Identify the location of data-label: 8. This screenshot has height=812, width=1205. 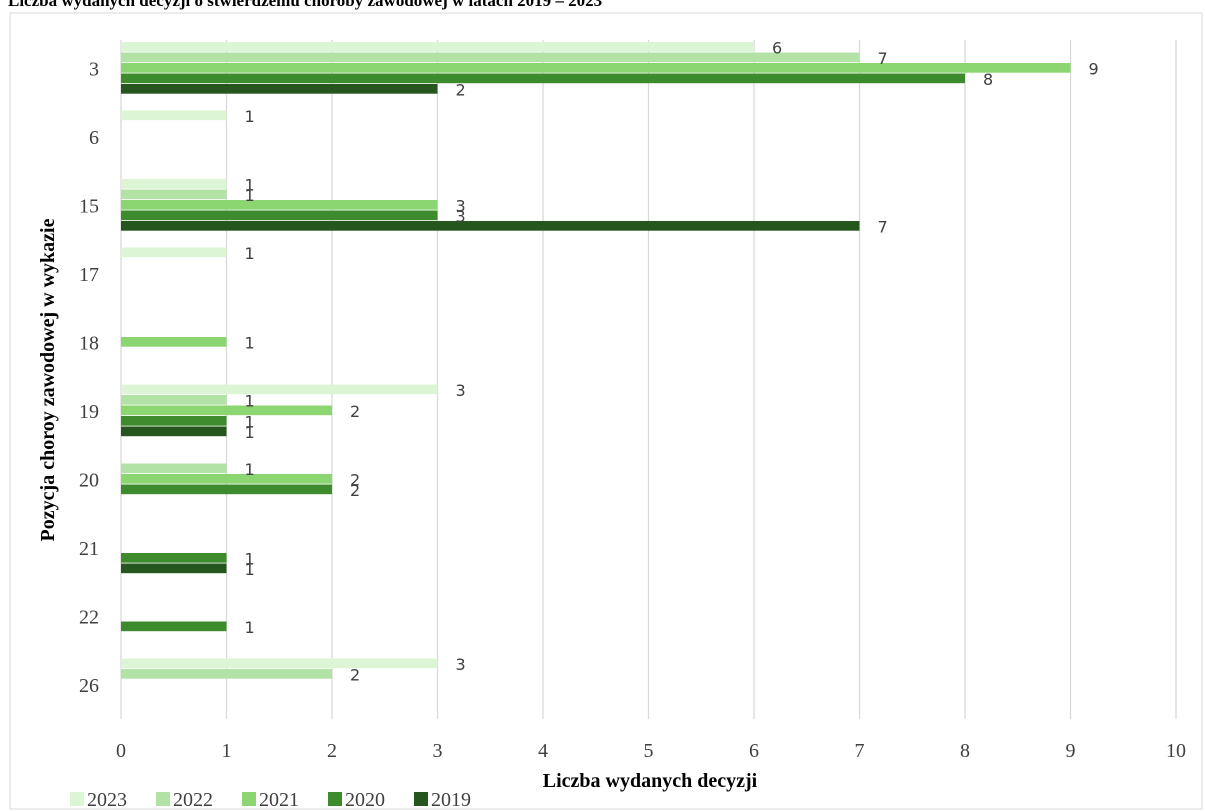
(988, 79).